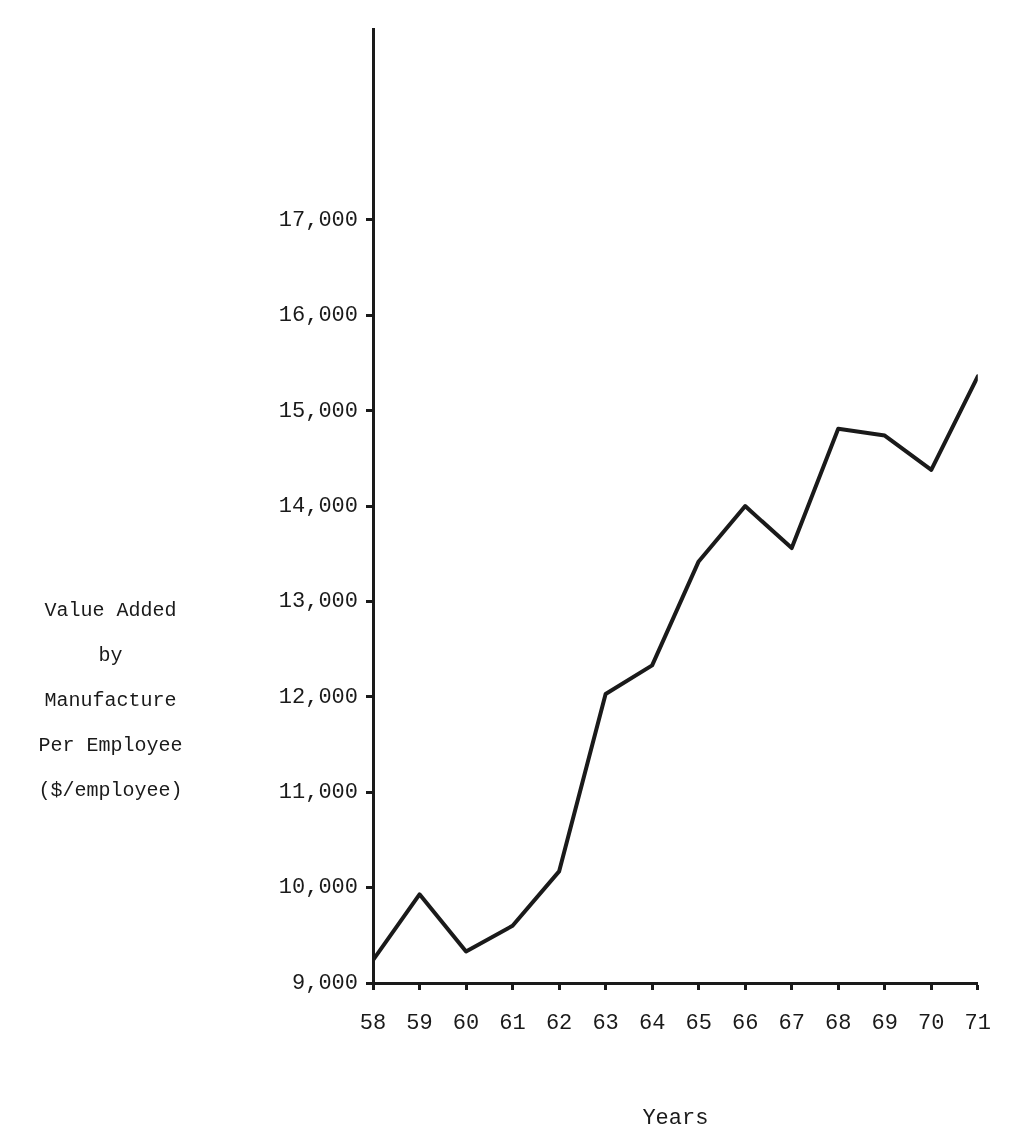 Image resolution: width=1011 pixels, height=1135 pixels. Describe the element at coordinates (419, 1024) in the screenshot. I see `x-tick-label: 59` at that location.